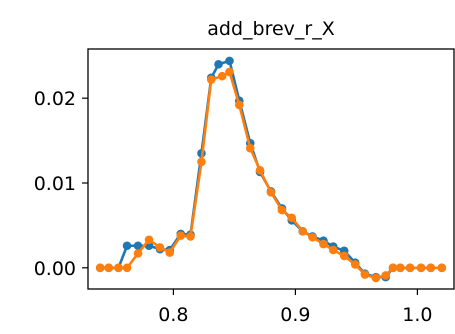 This screenshot has height=334, width=455. Describe the element at coordinates (270, 29) in the screenshot. I see `chart-title: add_brev_r_X` at that location.